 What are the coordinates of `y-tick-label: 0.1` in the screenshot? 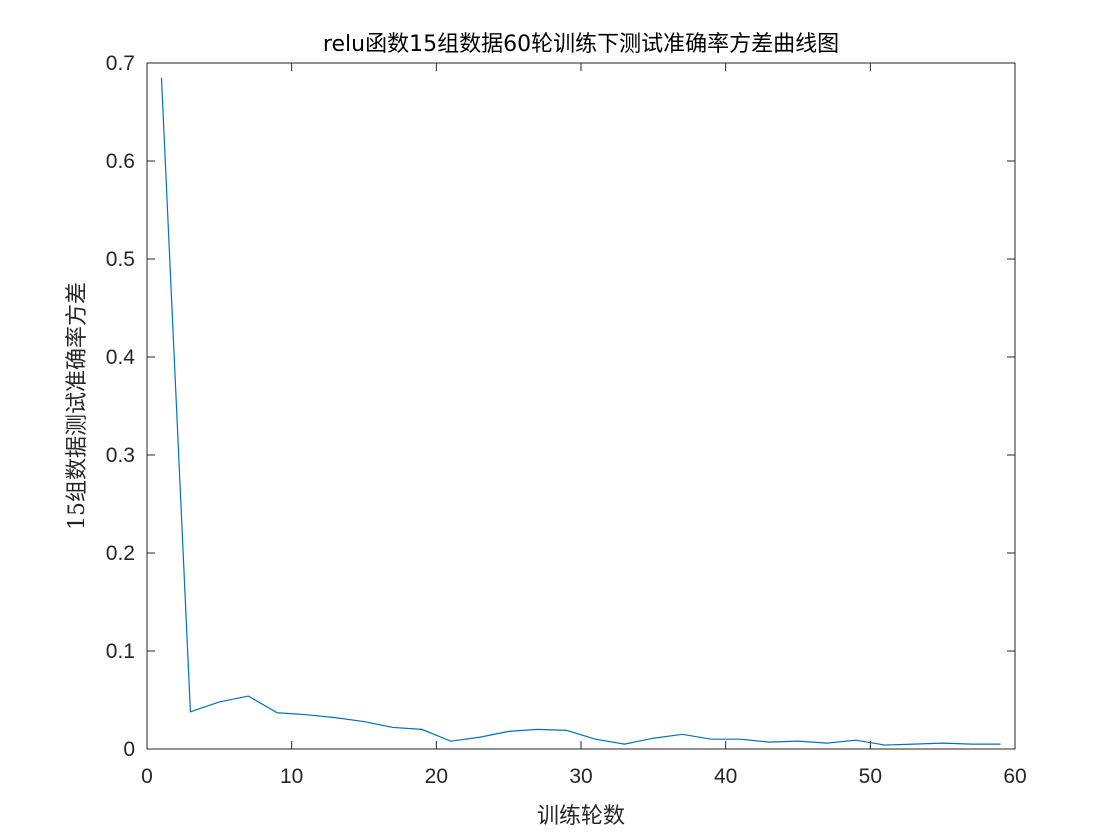 It's located at (120, 651).